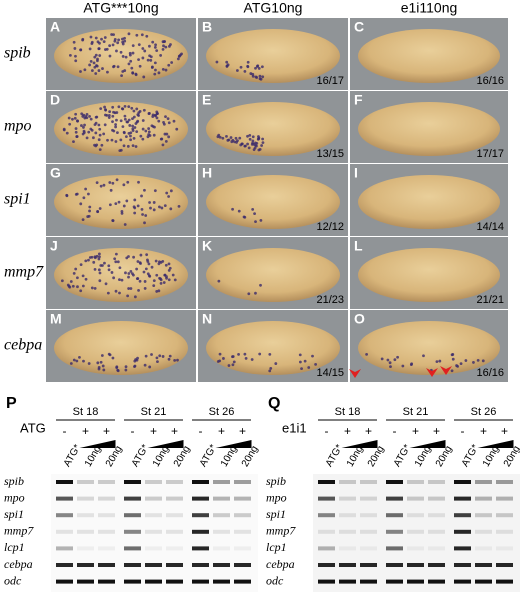 The image size is (520, 594). Describe the element at coordinates (359, 27) in the screenshot. I see `panel-letter: C` at that location.